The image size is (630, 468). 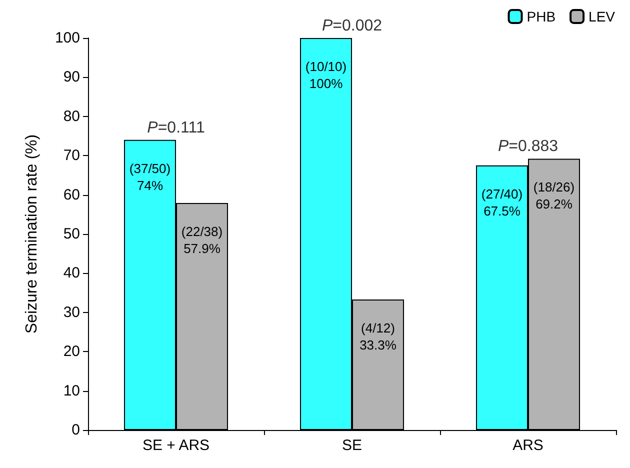 What do you see at coordinates (352, 445) in the screenshot?
I see `x-tick-label: SE` at bounding box center [352, 445].